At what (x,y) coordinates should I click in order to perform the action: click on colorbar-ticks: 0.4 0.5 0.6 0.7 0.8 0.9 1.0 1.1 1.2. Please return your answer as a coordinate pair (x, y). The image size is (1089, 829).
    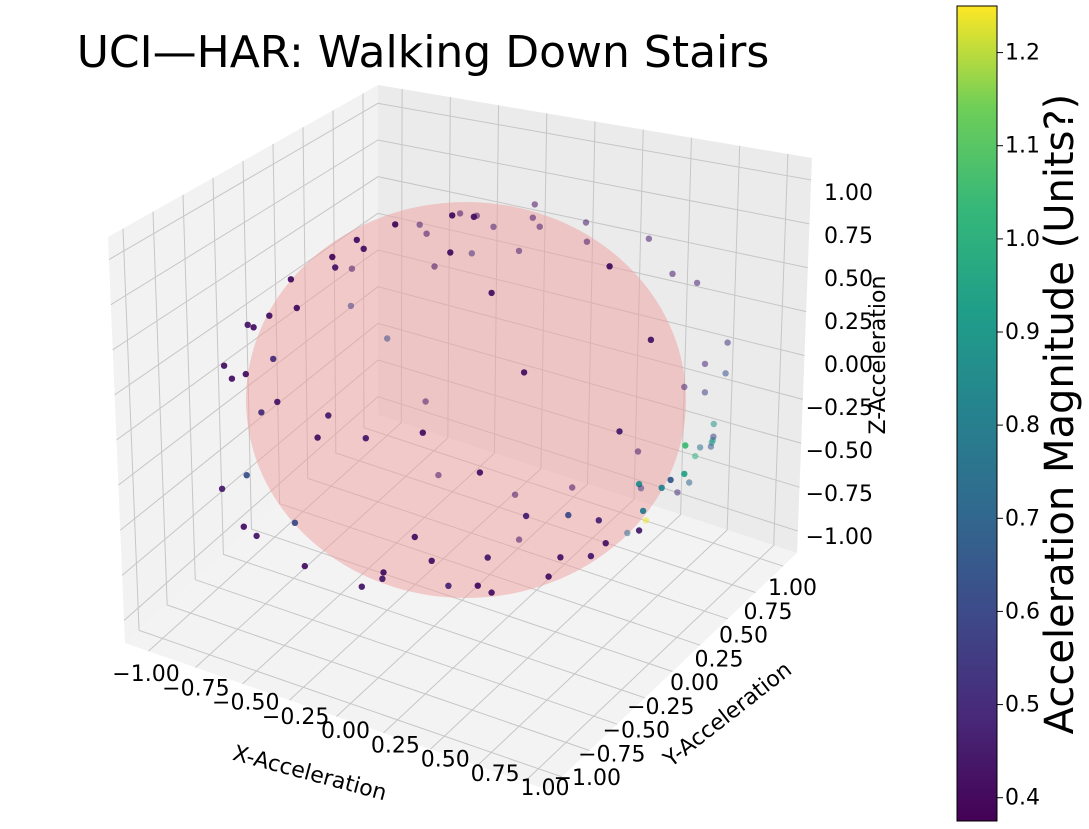
    Looking at the image, I should click on (1018, 426).